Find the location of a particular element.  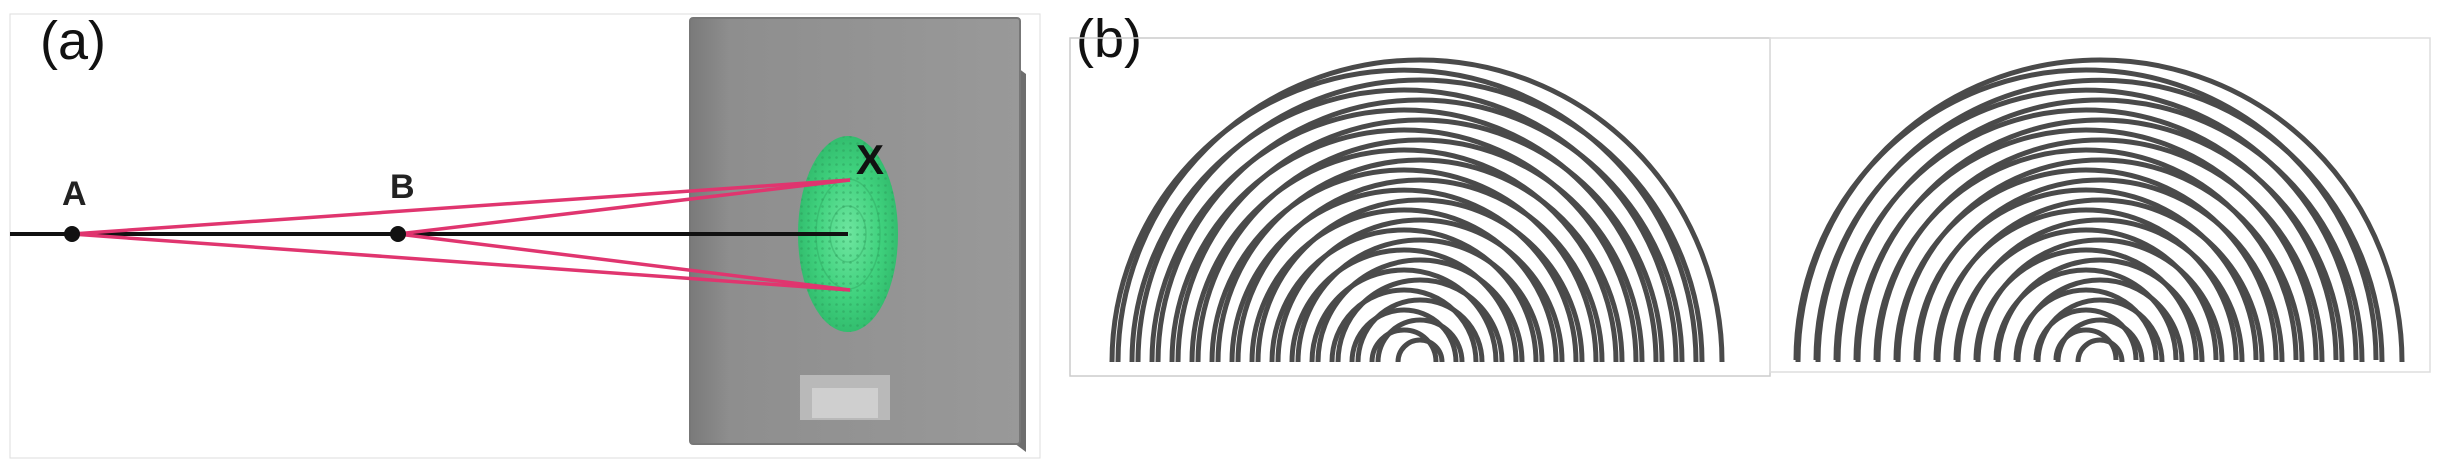

point-a-label: A is located at coordinates (74, 194).